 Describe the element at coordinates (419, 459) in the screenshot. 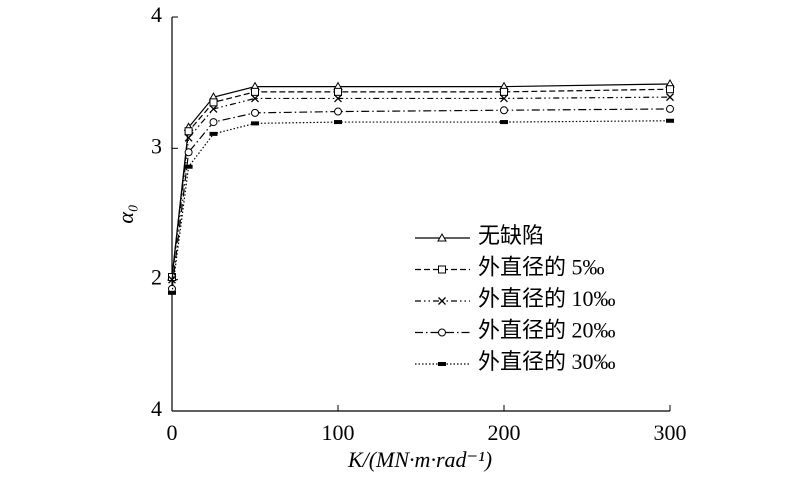

I see `x-axis-label: K/(MN·m·rad⁻¹)` at that location.